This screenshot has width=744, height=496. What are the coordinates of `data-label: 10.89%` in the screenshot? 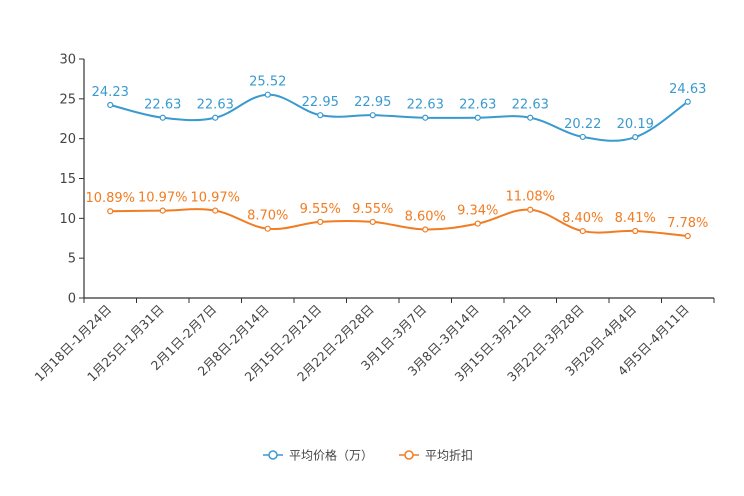 It's located at (110, 198).